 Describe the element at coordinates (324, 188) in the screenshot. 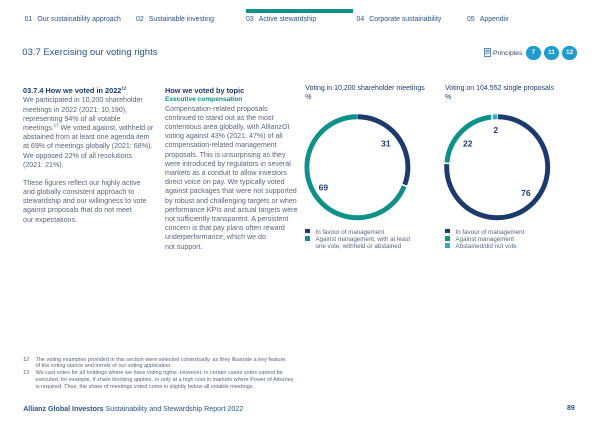

I see `svg-text: 69` at that location.